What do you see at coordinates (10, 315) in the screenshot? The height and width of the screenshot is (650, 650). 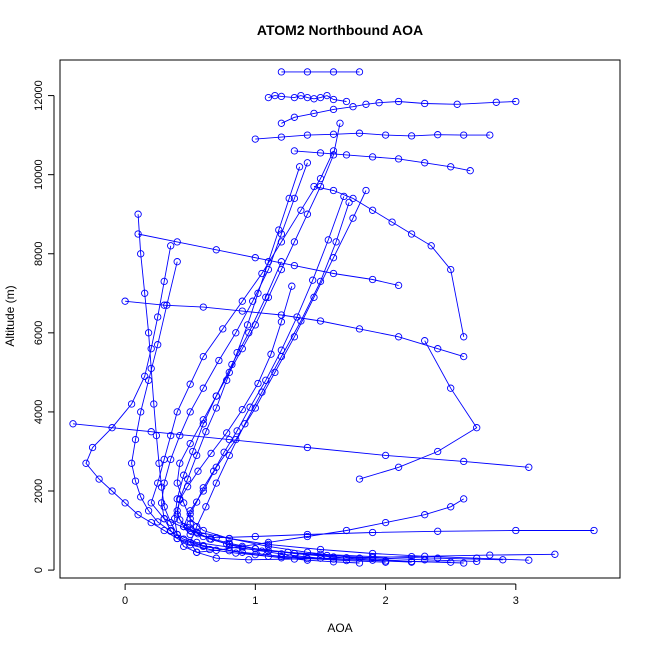 I see `y-axis-label: Altitude (m)` at bounding box center [10, 315].